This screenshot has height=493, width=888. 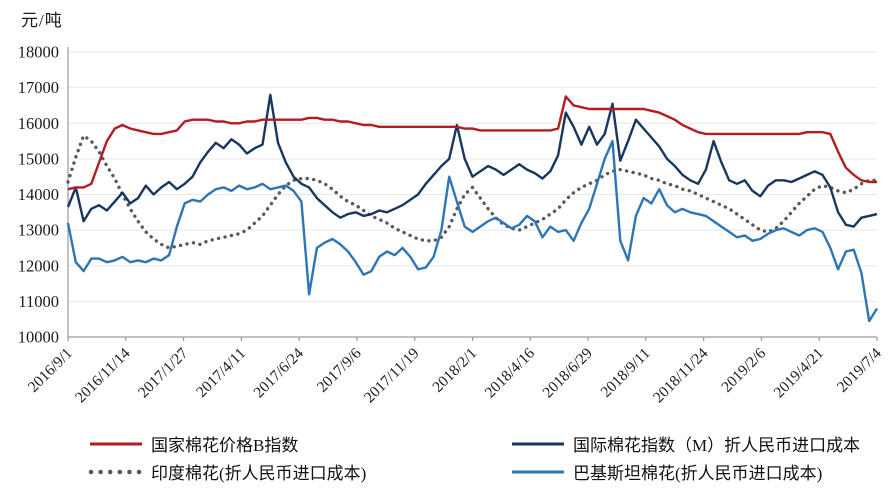 I want to click on y-tick-label: 16000, so click(x=38, y=123).